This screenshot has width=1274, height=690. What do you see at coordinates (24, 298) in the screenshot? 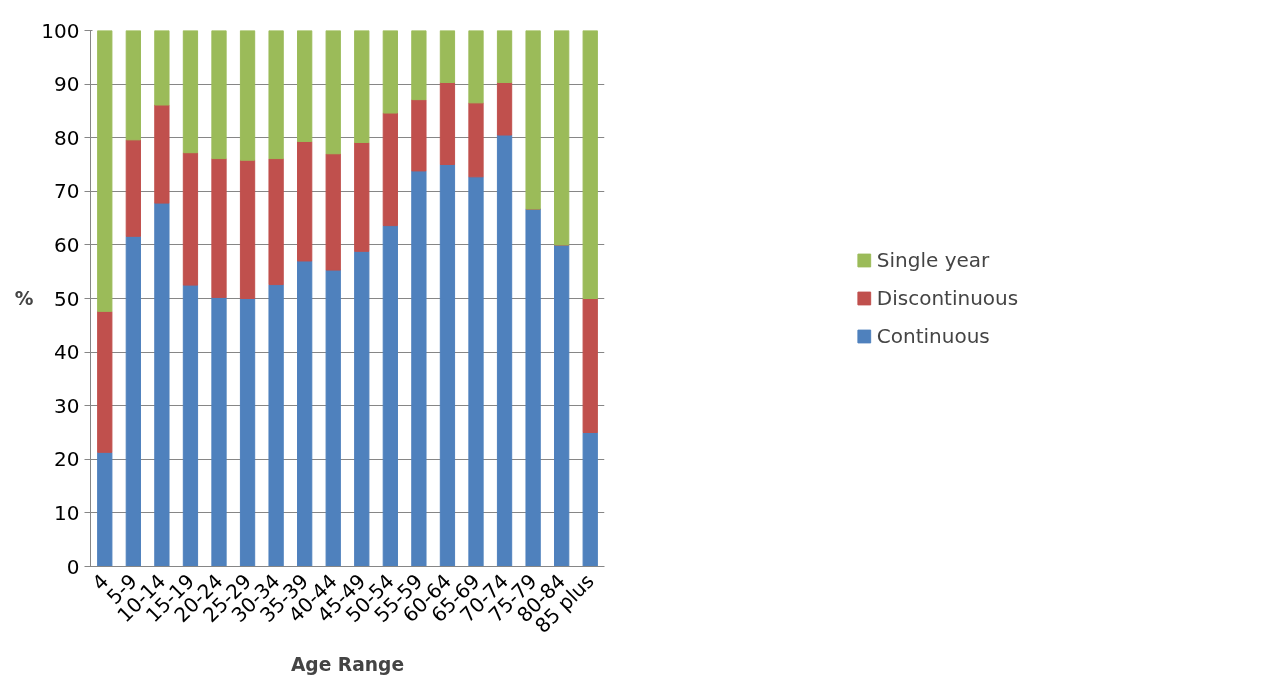
I see `y-axis-title: %` at bounding box center [24, 298].